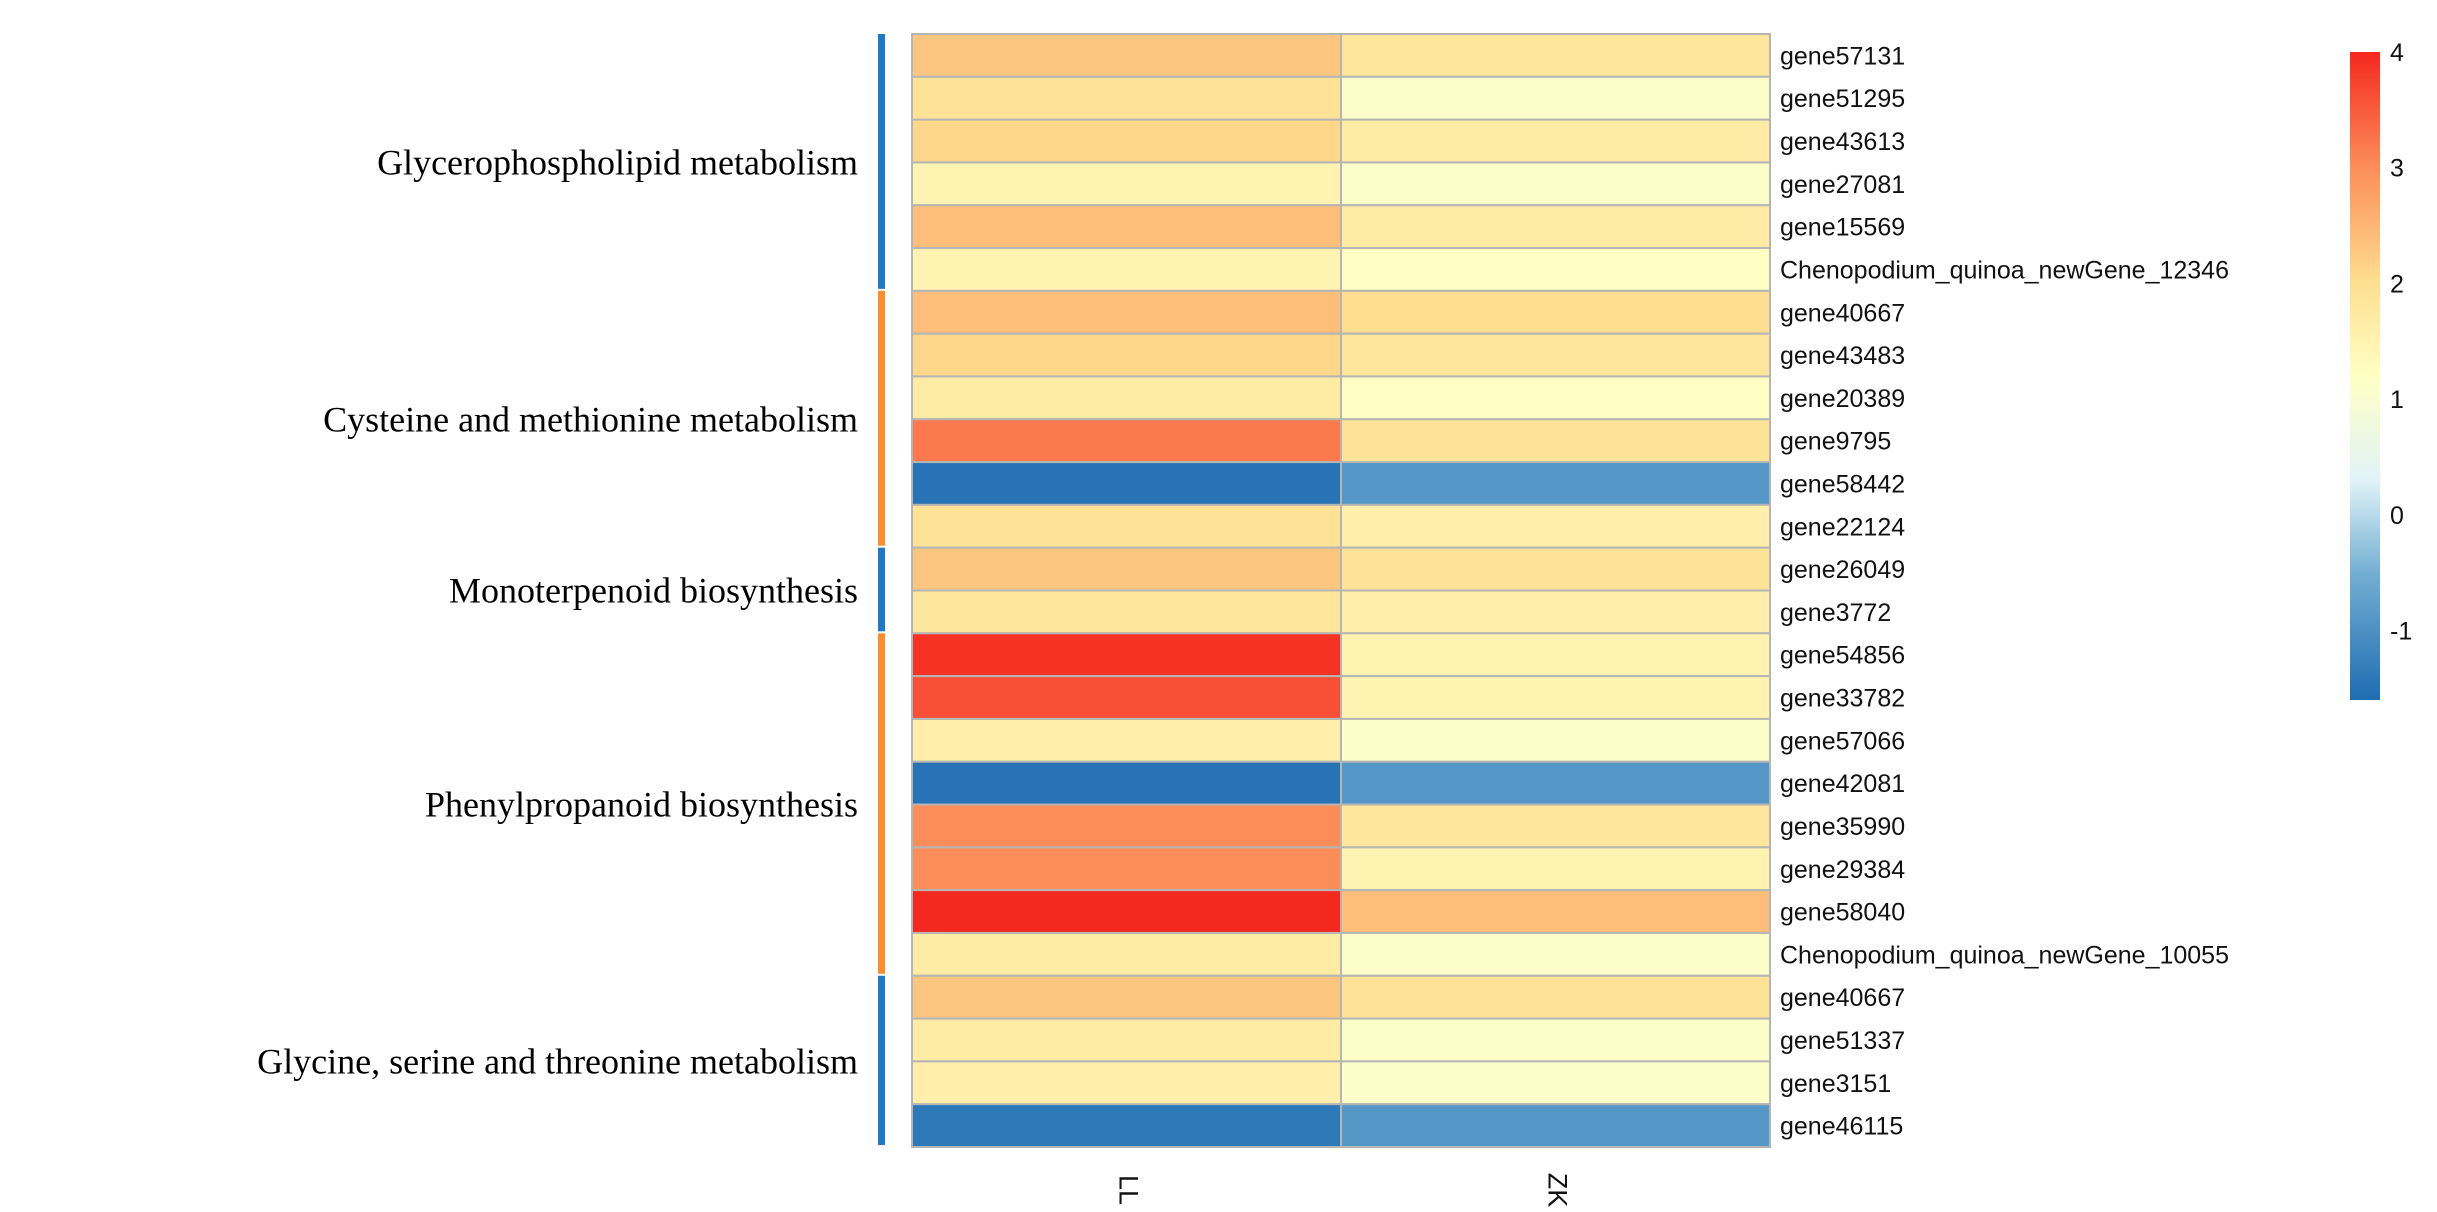  I want to click on column-label: ZK, so click(1557, 1190).